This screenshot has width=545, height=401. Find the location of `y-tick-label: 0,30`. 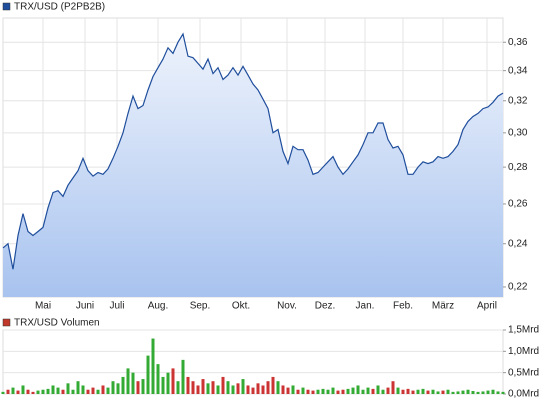

y-tick-label: 0,30 is located at coordinates (518, 132).